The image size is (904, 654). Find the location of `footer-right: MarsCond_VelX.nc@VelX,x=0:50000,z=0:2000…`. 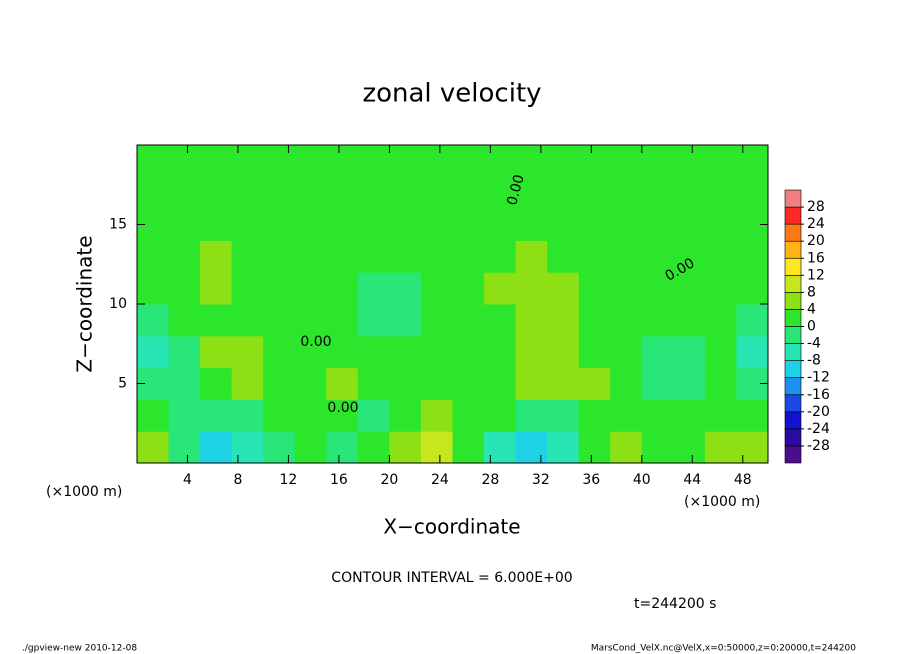

footer-right: MarsCond_VelX.nc@VelX,x=0:50000,z=0:2000… is located at coordinates (723, 649).